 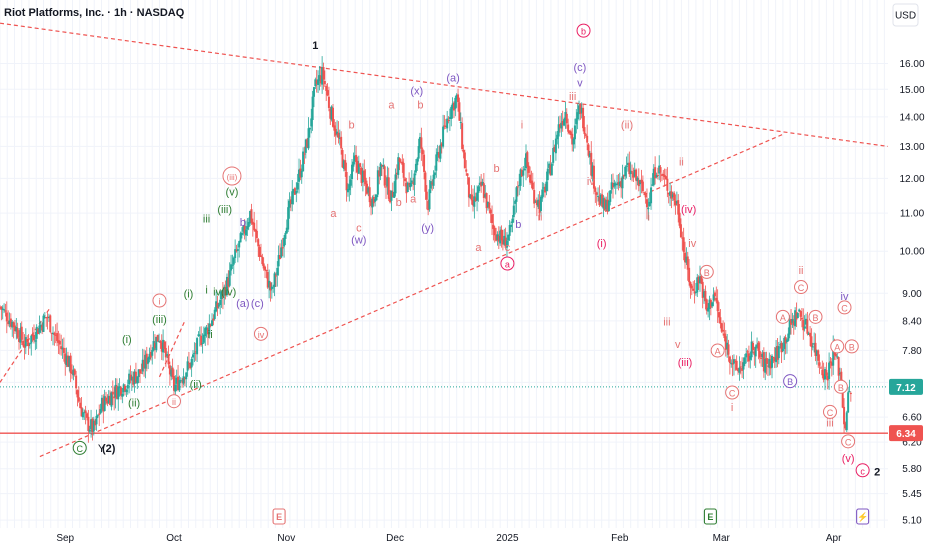 What do you see at coordinates (906, 433) in the screenshot?
I see `level-price-badge` at bounding box center [906, 433].